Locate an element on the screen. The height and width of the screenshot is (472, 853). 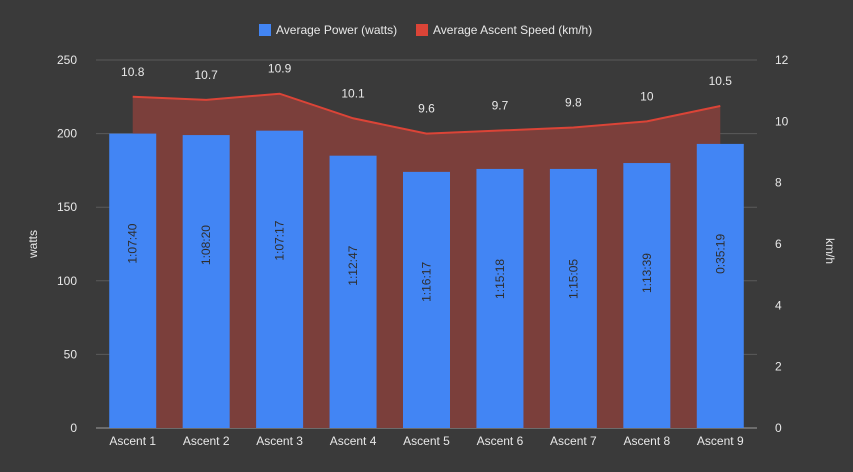
x-tick-label: Ascent 5 is located at coordinates (426, 441).